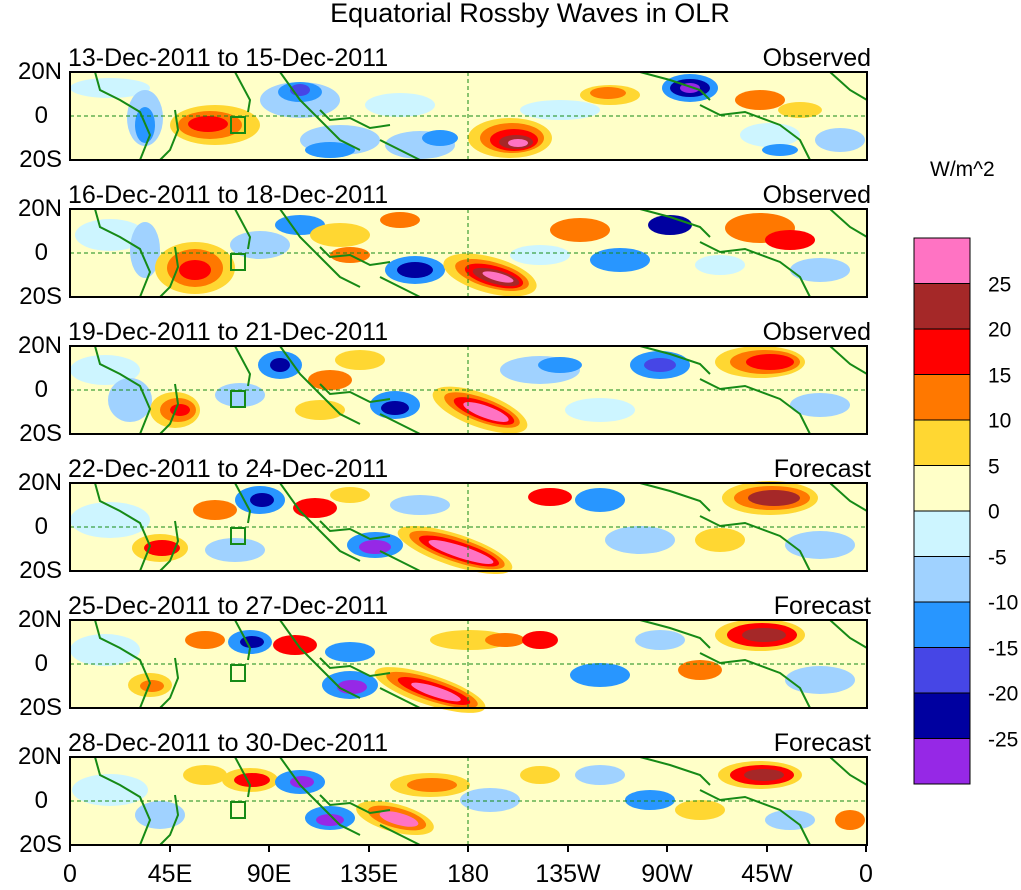 The width and height of the screenshot is (1021, 890). Describe the element at coordinates (568, 874) in the screenshot. I see `lon-label-135w: 135W` at that location.